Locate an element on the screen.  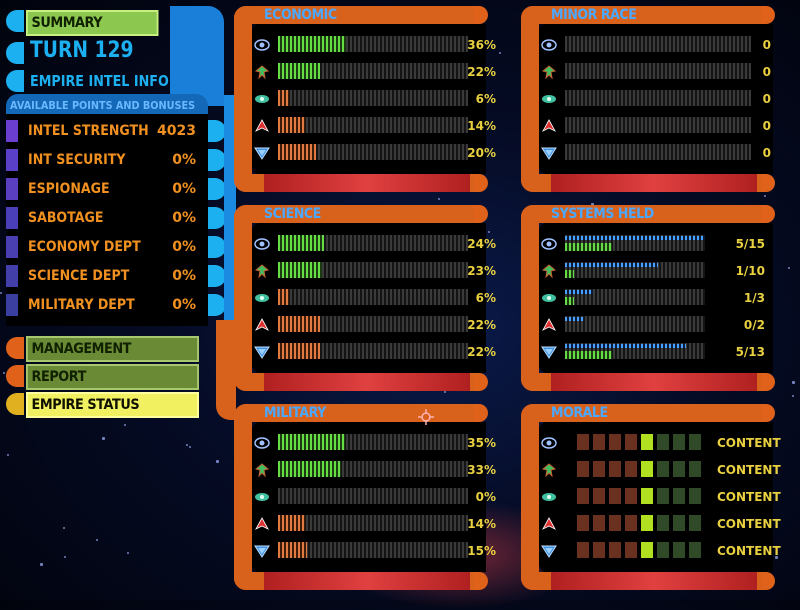
military-frame-bottom-cap is located at coordinates (481, 581).